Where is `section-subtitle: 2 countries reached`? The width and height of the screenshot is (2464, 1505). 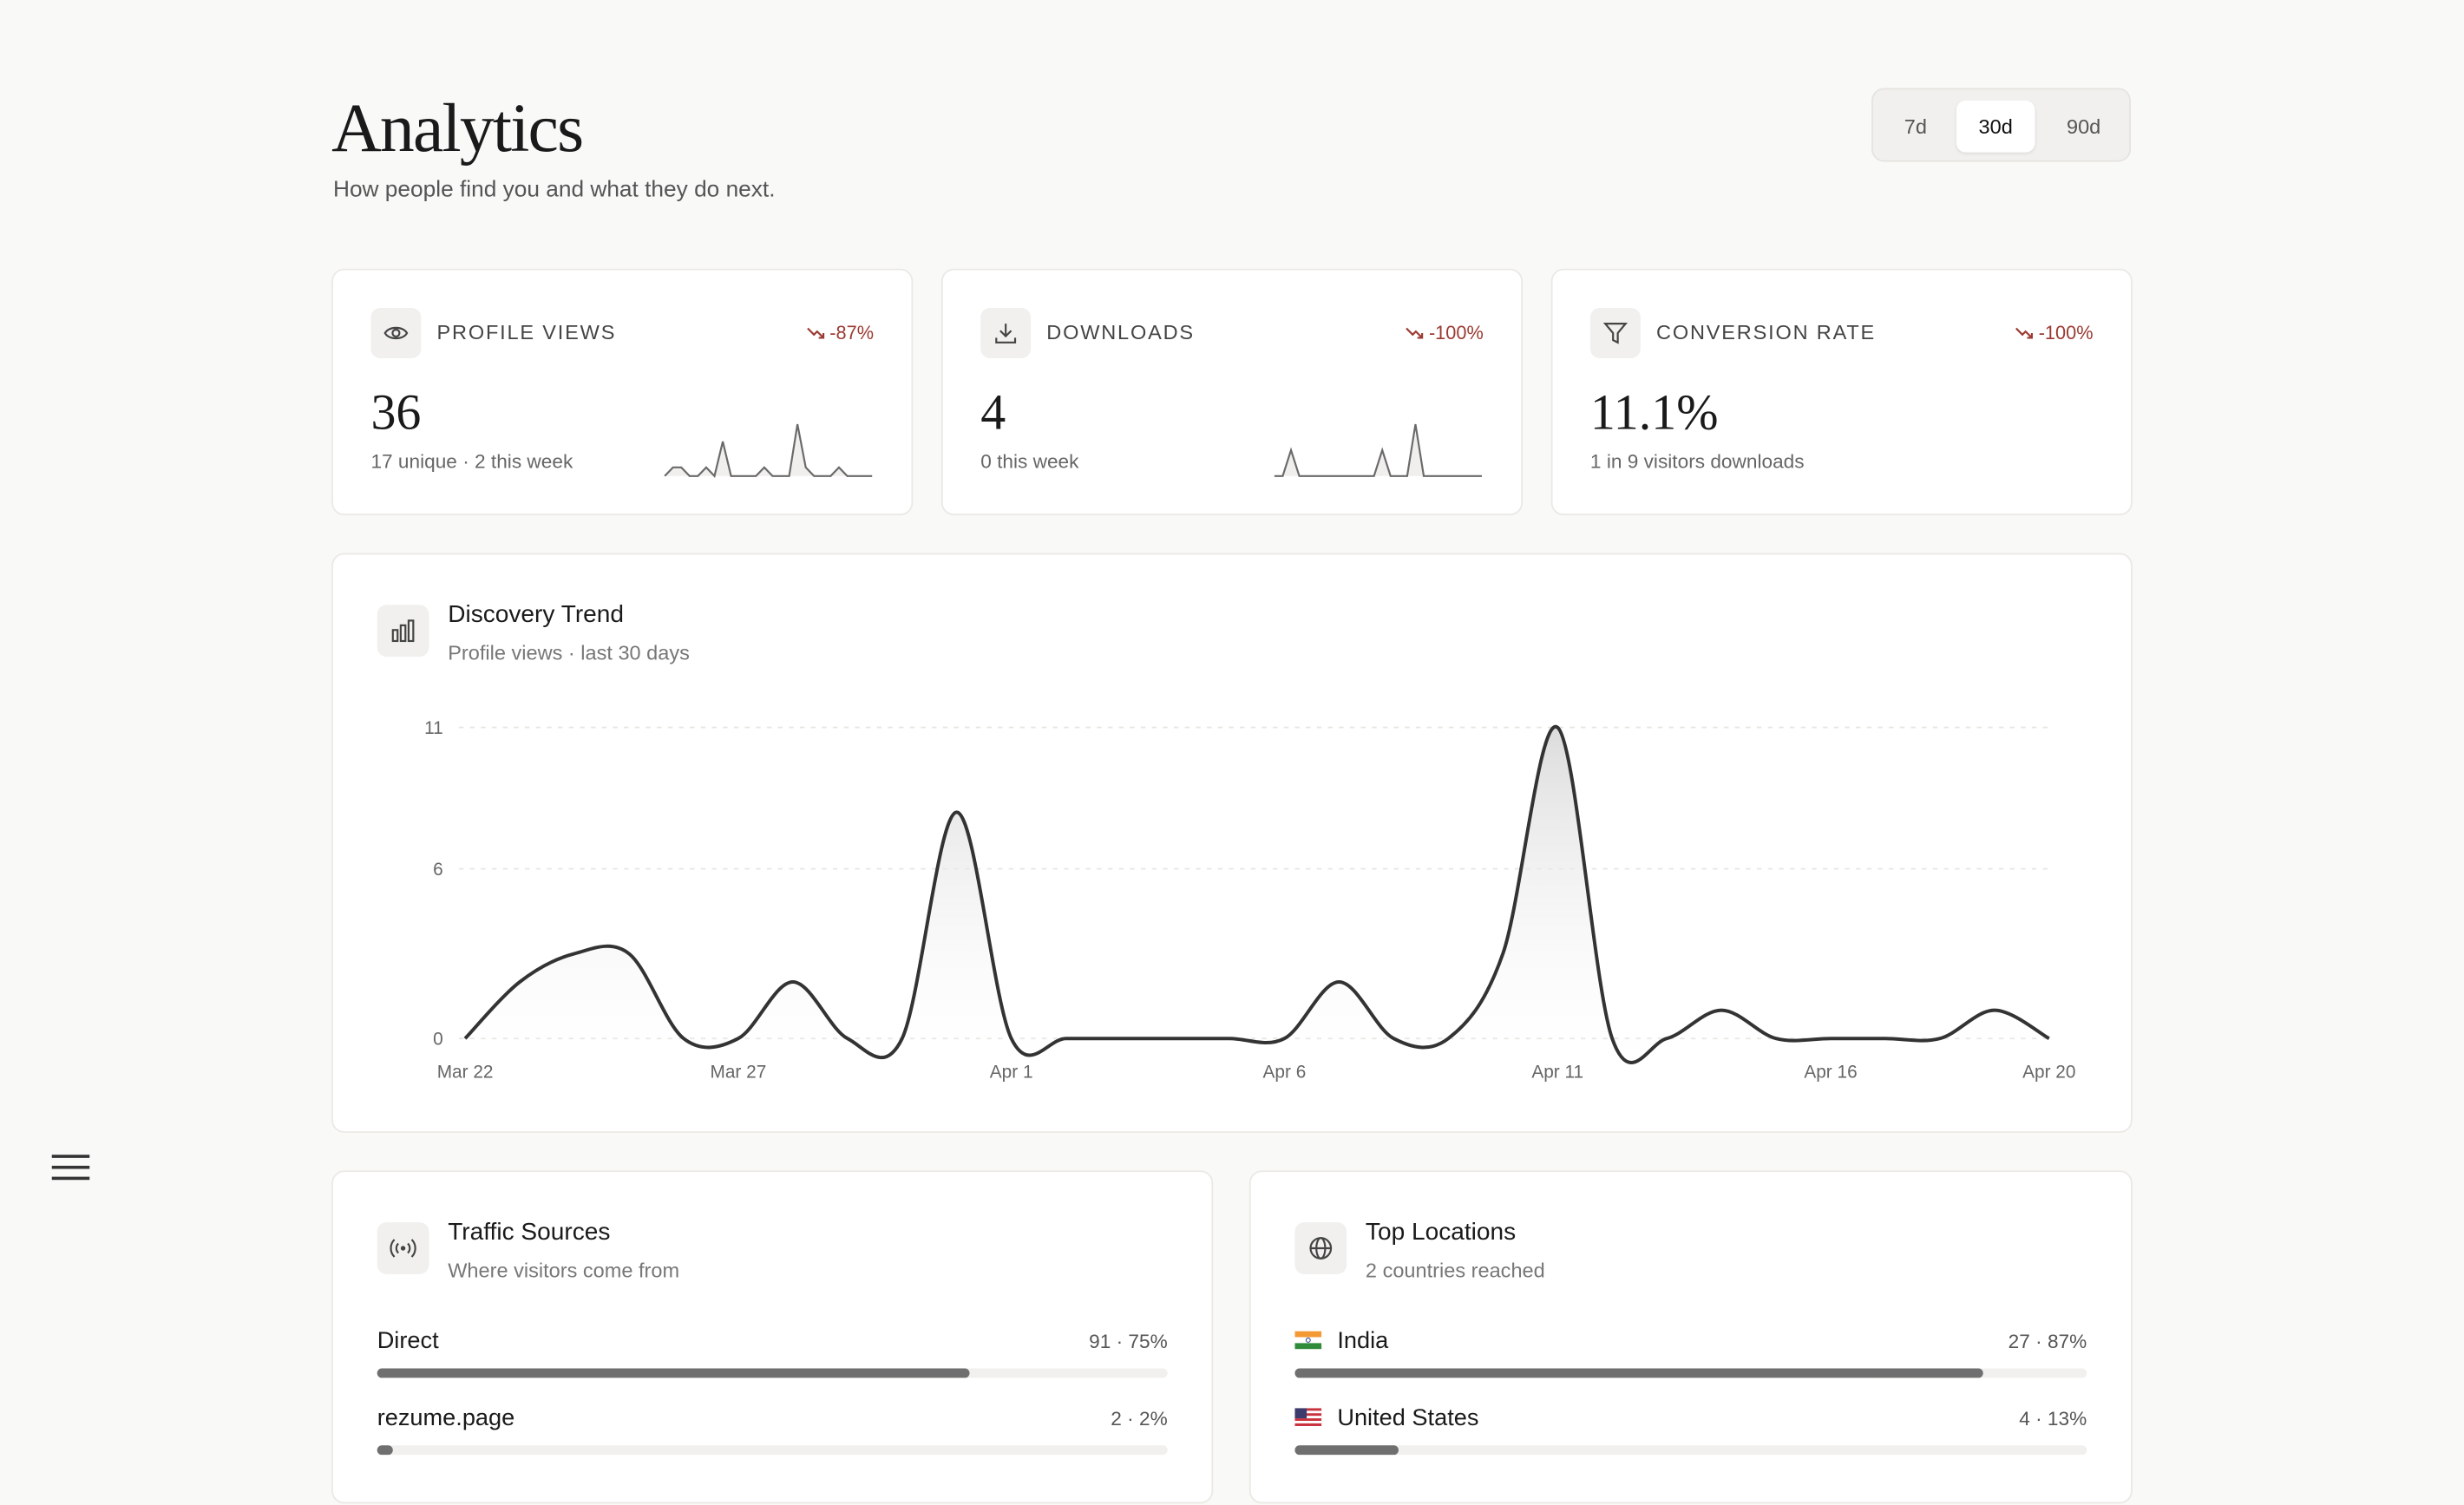
section-subtitle: 2 countries reached is located at coordinates (1455, 1270).